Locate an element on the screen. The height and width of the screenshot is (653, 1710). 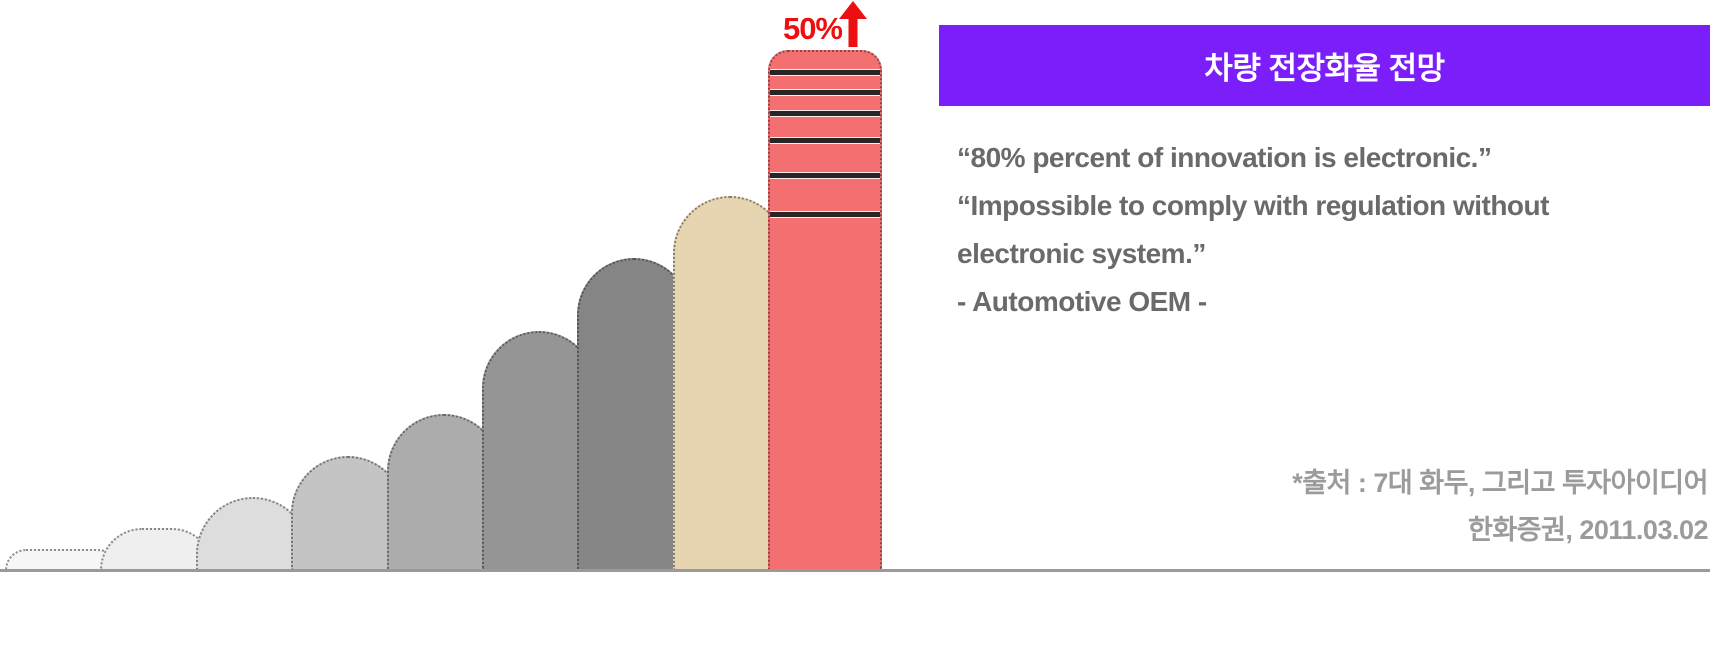
quote-line-3: electronic system.” is located at coordinates (1081, 253).